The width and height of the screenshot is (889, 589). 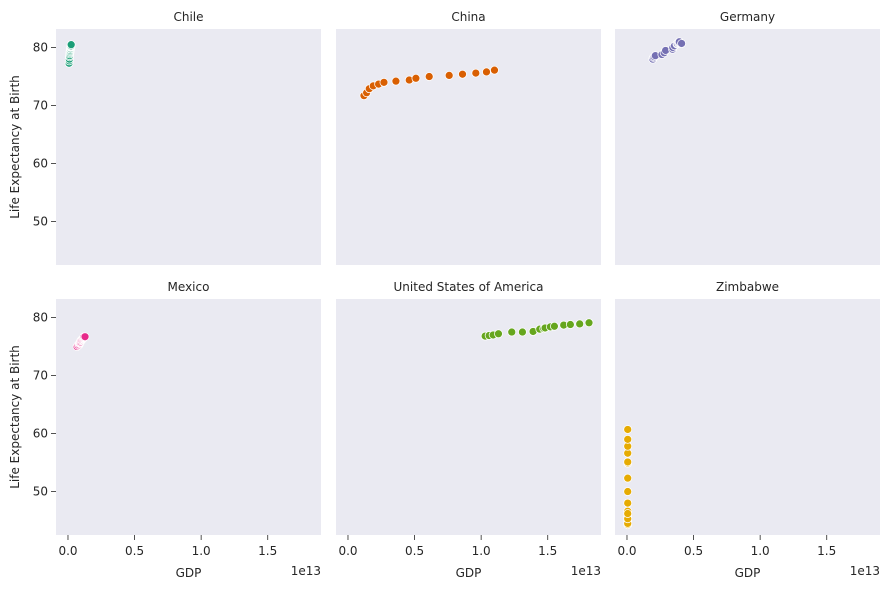 I want to click on panel-title: Mexico, so click(x=189, y=287).